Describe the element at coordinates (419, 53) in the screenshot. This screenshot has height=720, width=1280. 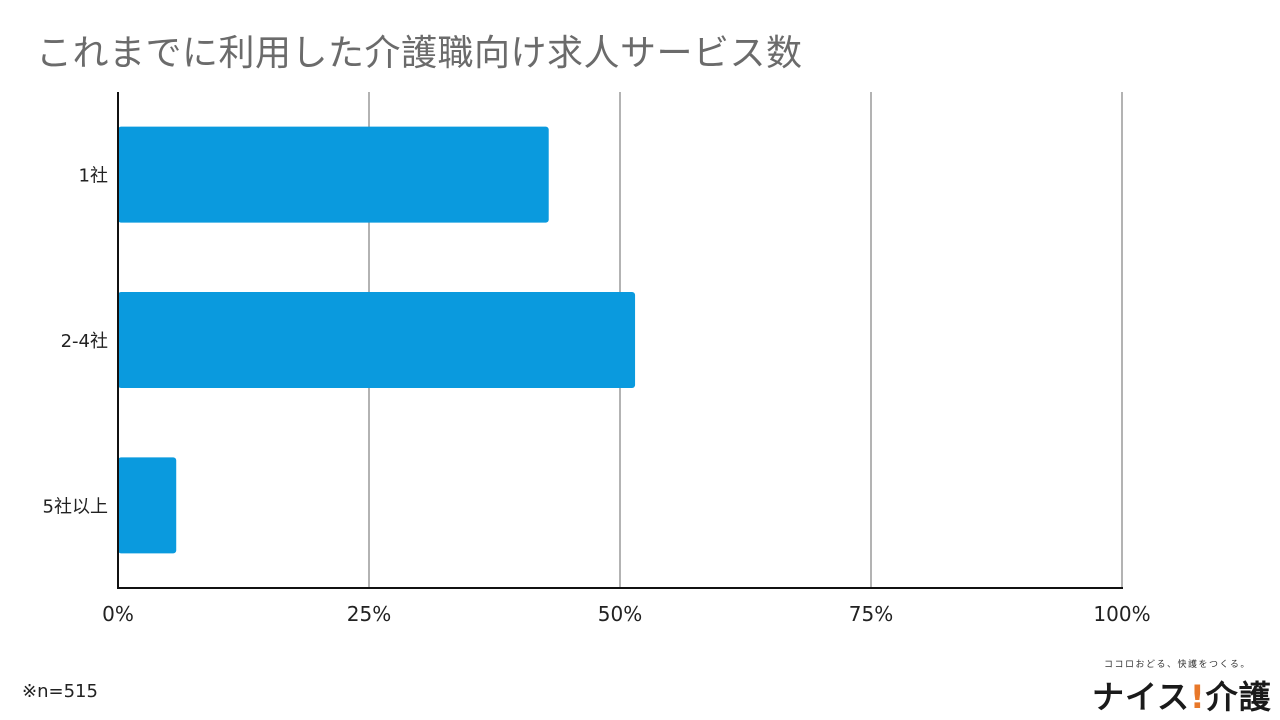
I see `chart-title: これまでに利用した介護職向け求人サービス数` at that location.